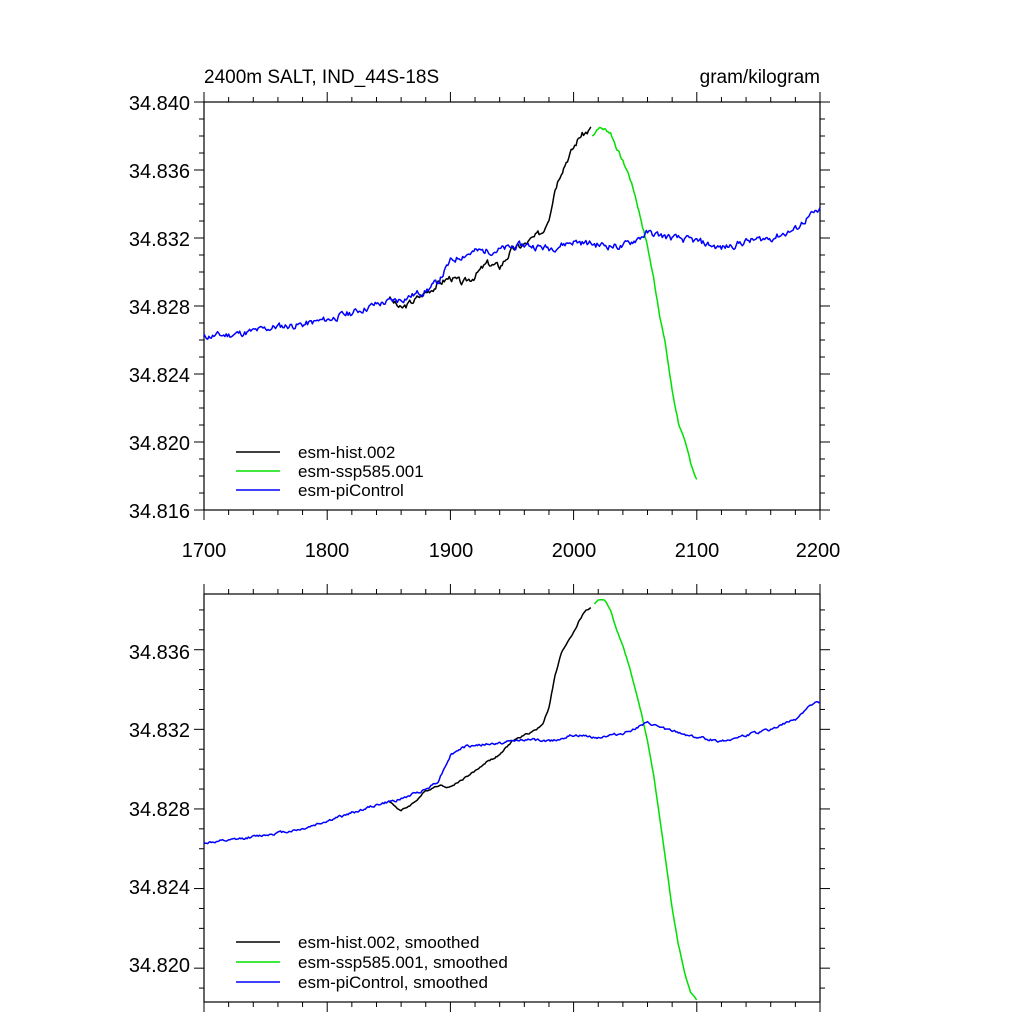  Describe the element at coordinates (321, 77) in the screenshot. I see `top-title-left: 2400m SALT, IND_44S-18S` at that location.